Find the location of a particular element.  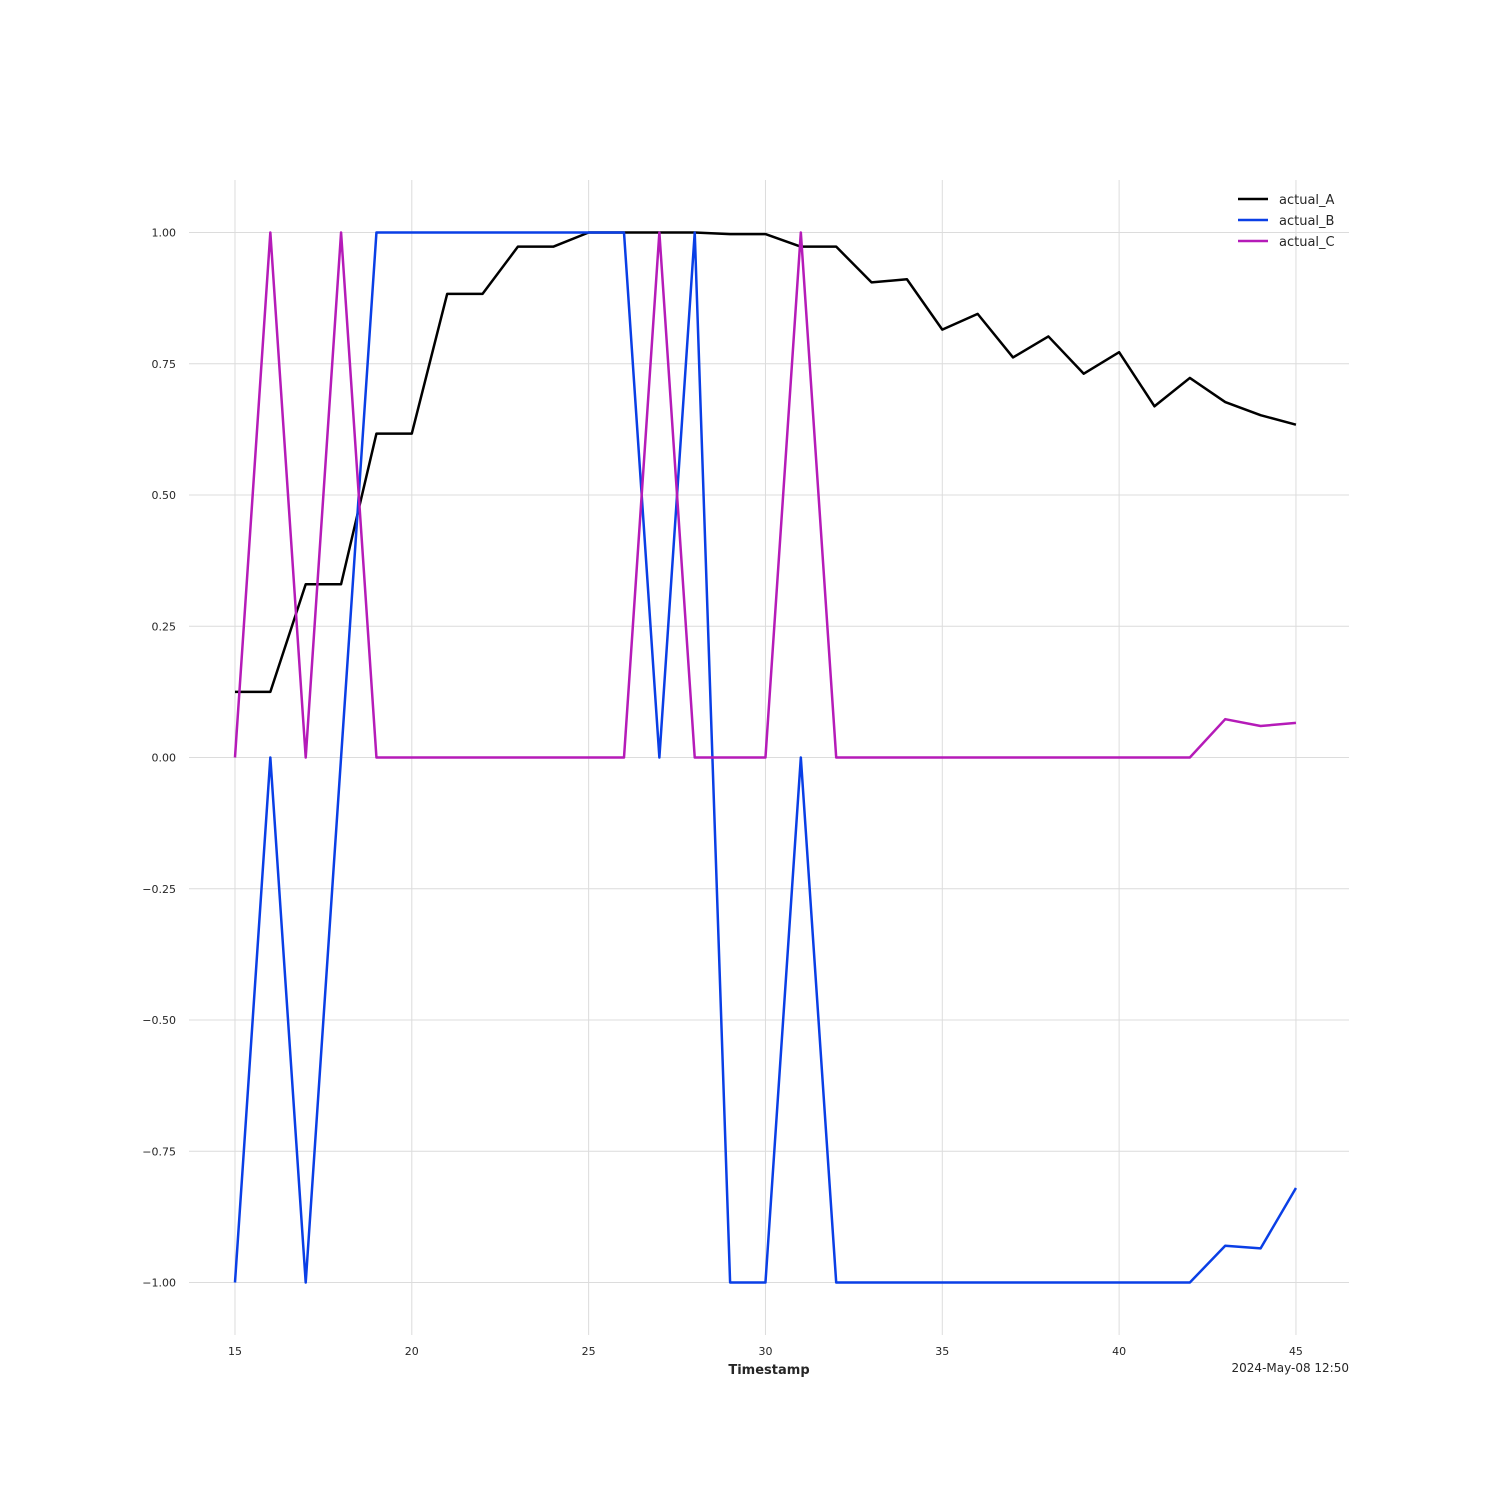

y-tick-labels: −1.00 −0.75 −0.50 −0.25 0.00 0.25 0.50 0.75 1.00 is located at coordinates (159, 758).